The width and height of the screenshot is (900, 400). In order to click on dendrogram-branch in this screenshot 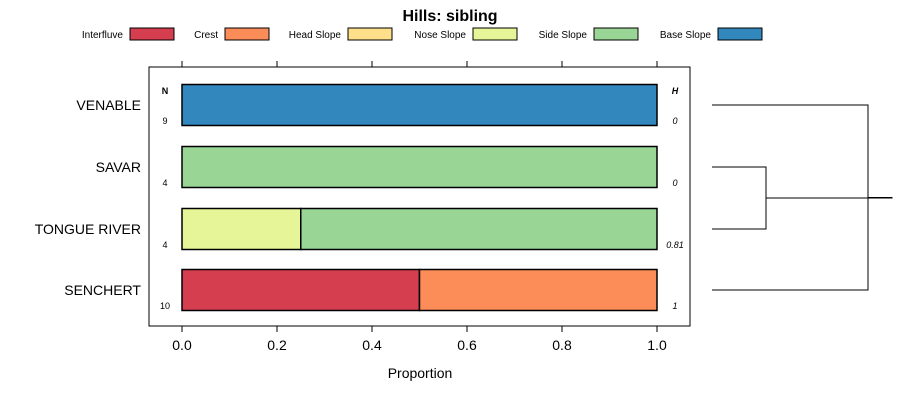, I will do `click(739, 198)`.